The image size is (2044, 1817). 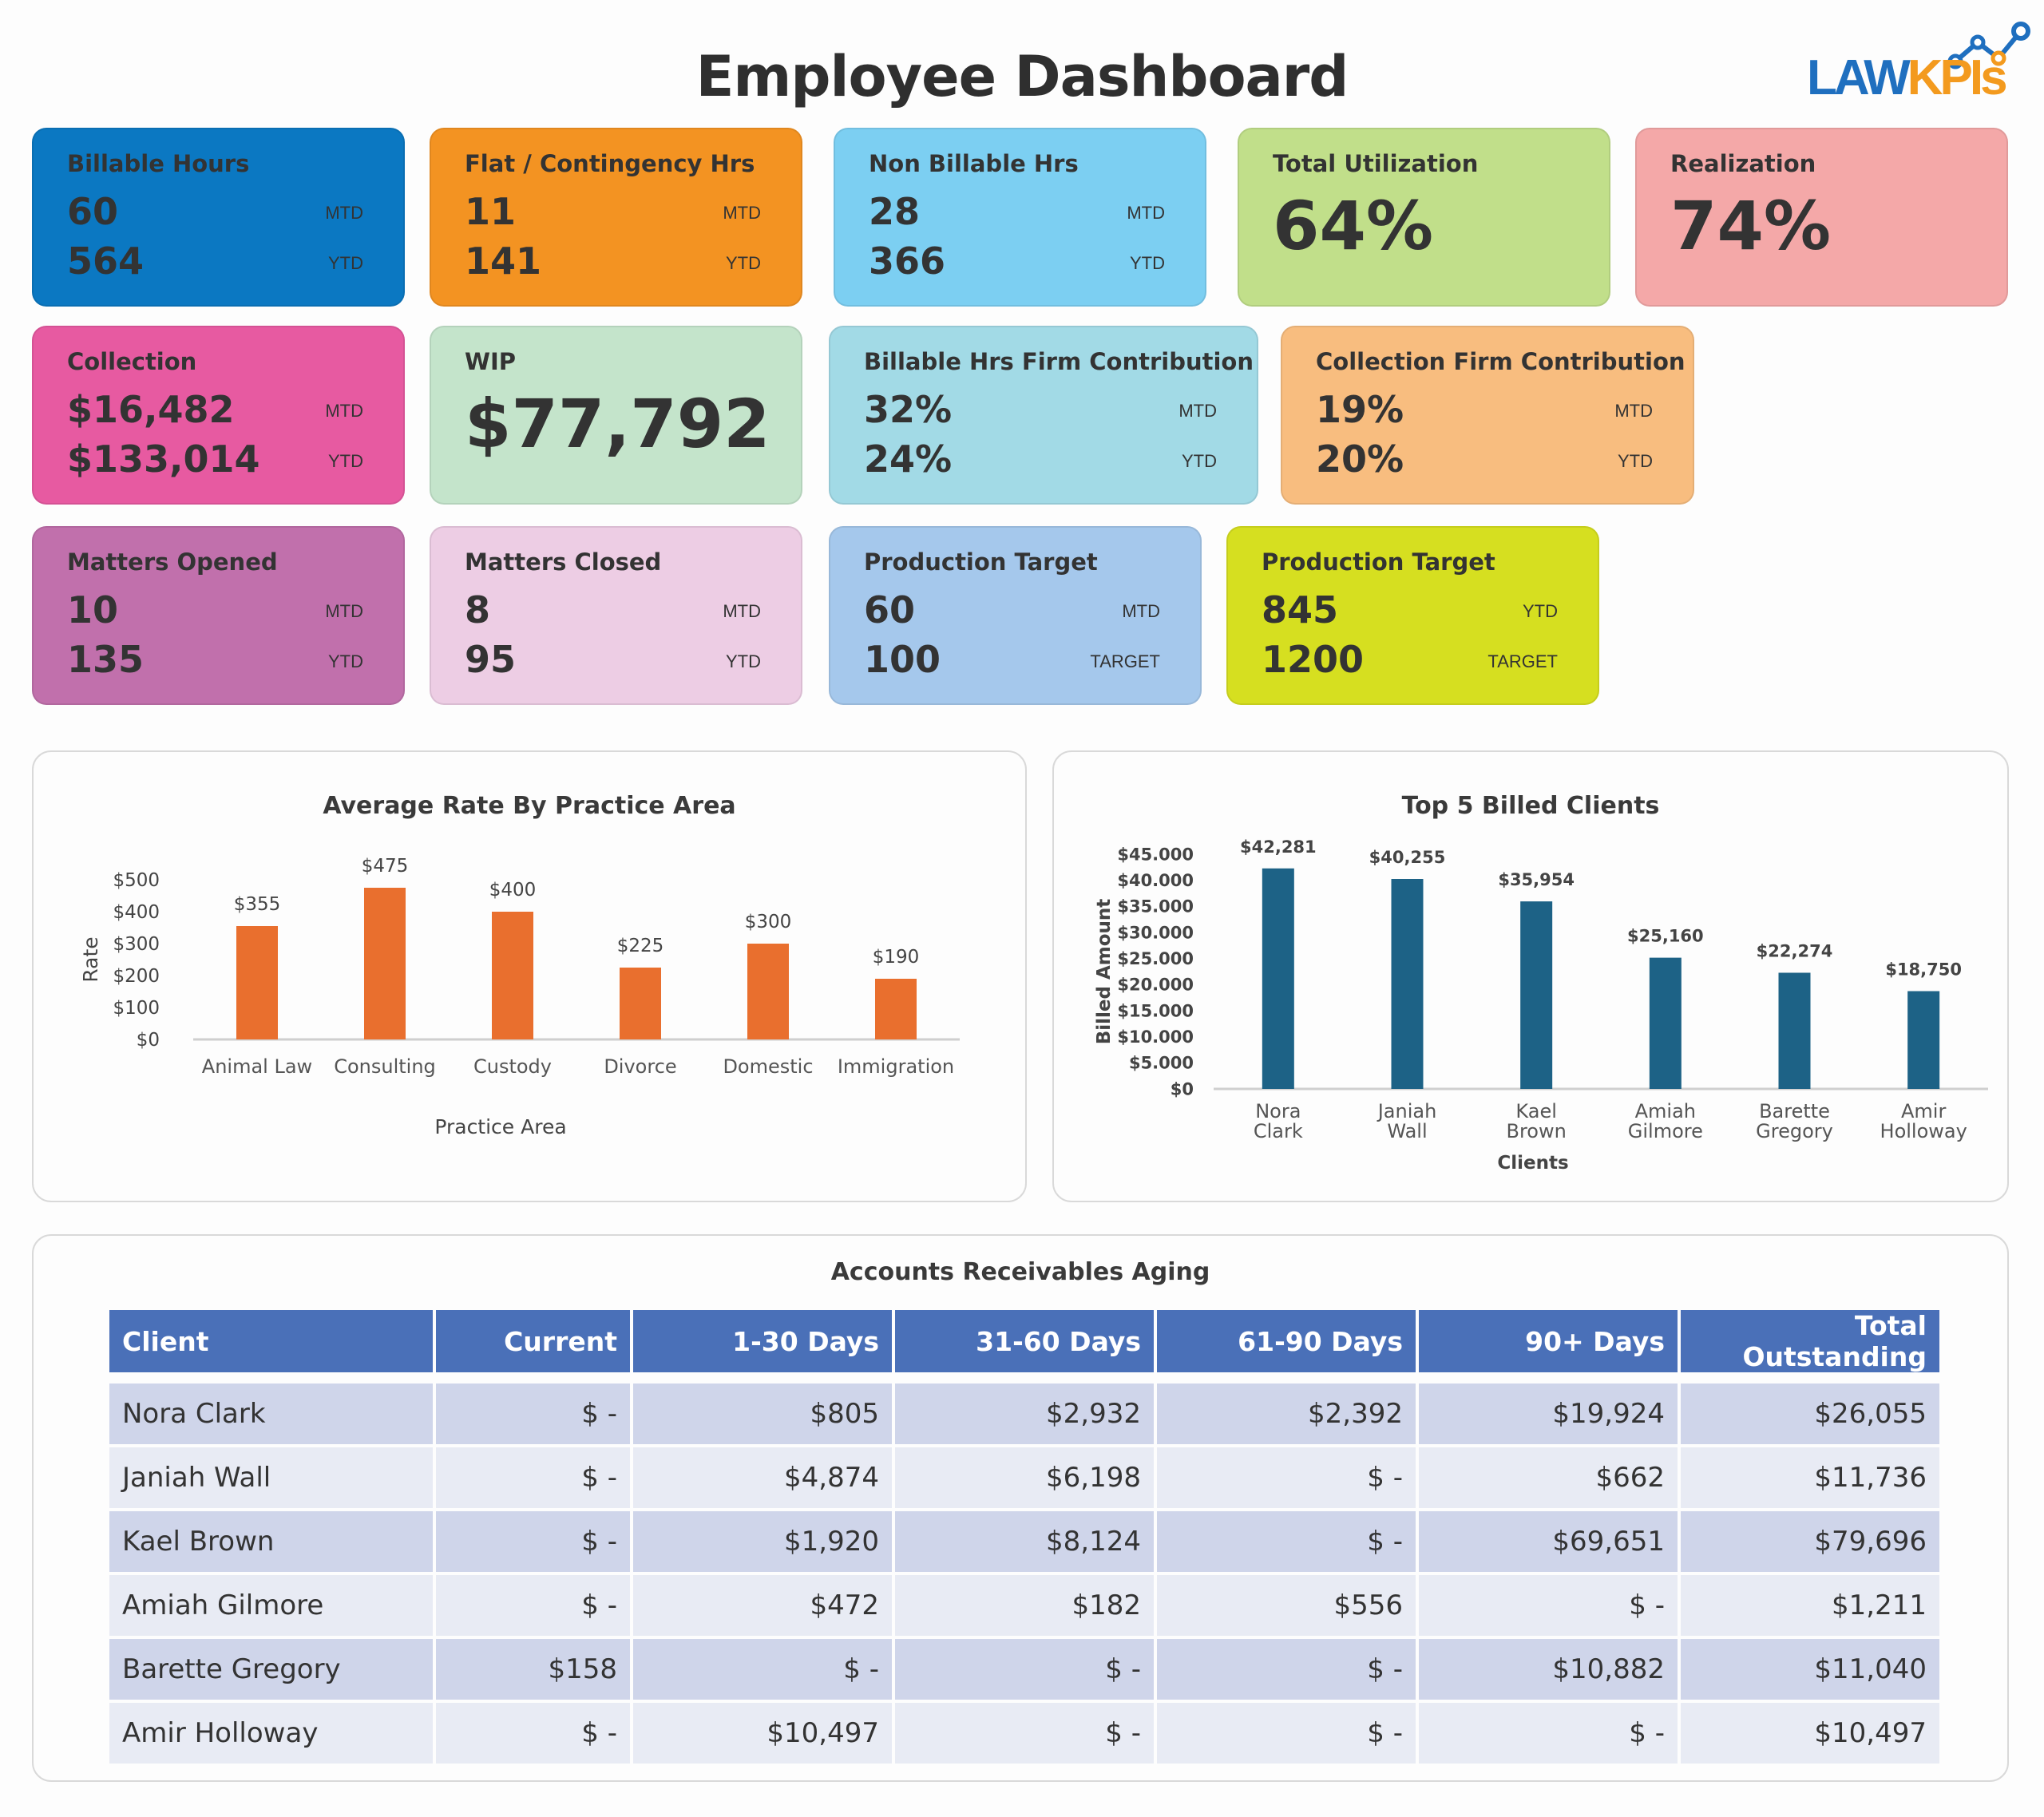 What do you see at coordinates (271, 1341) in the screenshot?
I see `column-header: Client` at bounding box center [271, 1341].